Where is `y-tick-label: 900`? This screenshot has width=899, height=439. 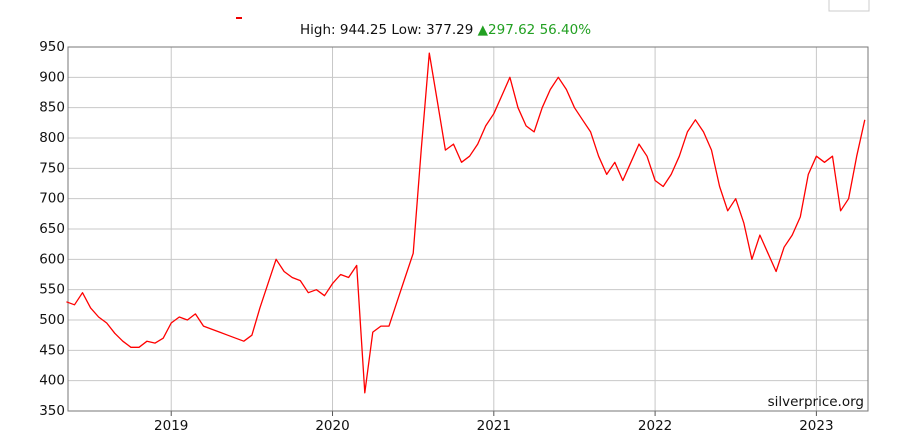
y-tick-label: 900 is located at coordinates (52, 77).